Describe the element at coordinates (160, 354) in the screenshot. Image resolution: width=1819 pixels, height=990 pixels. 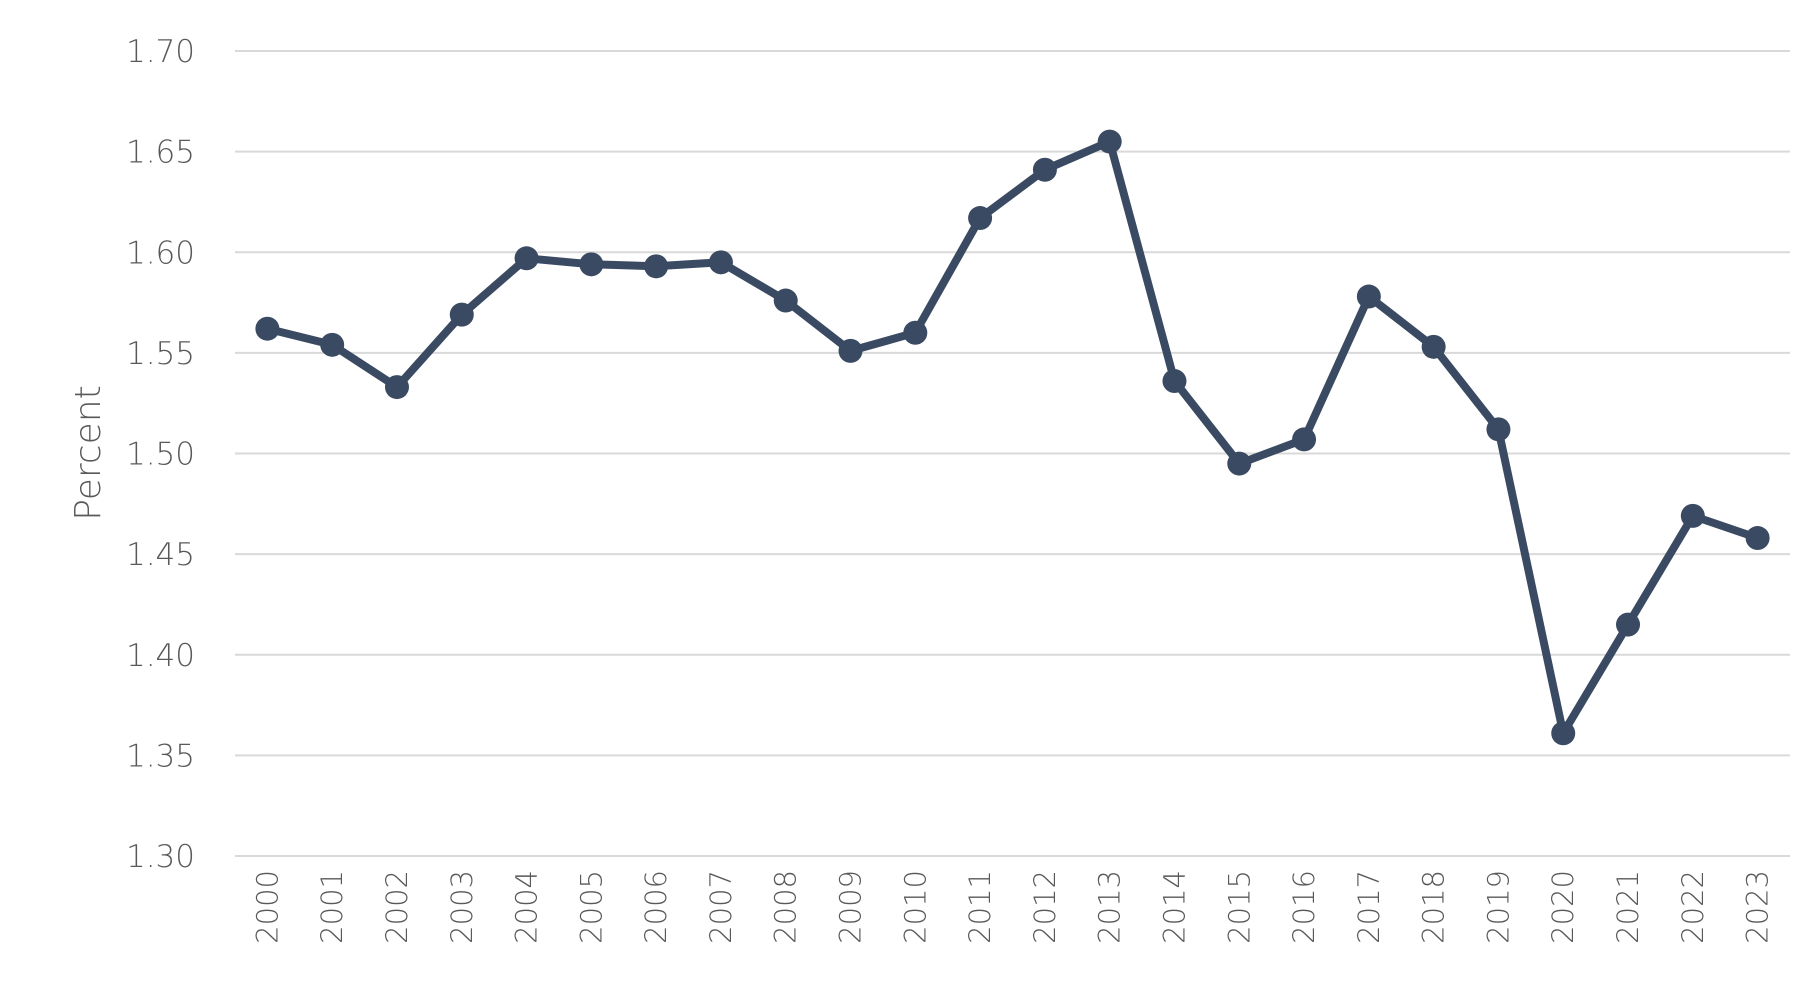
I see `y-tick-label: 1.55` at that location.